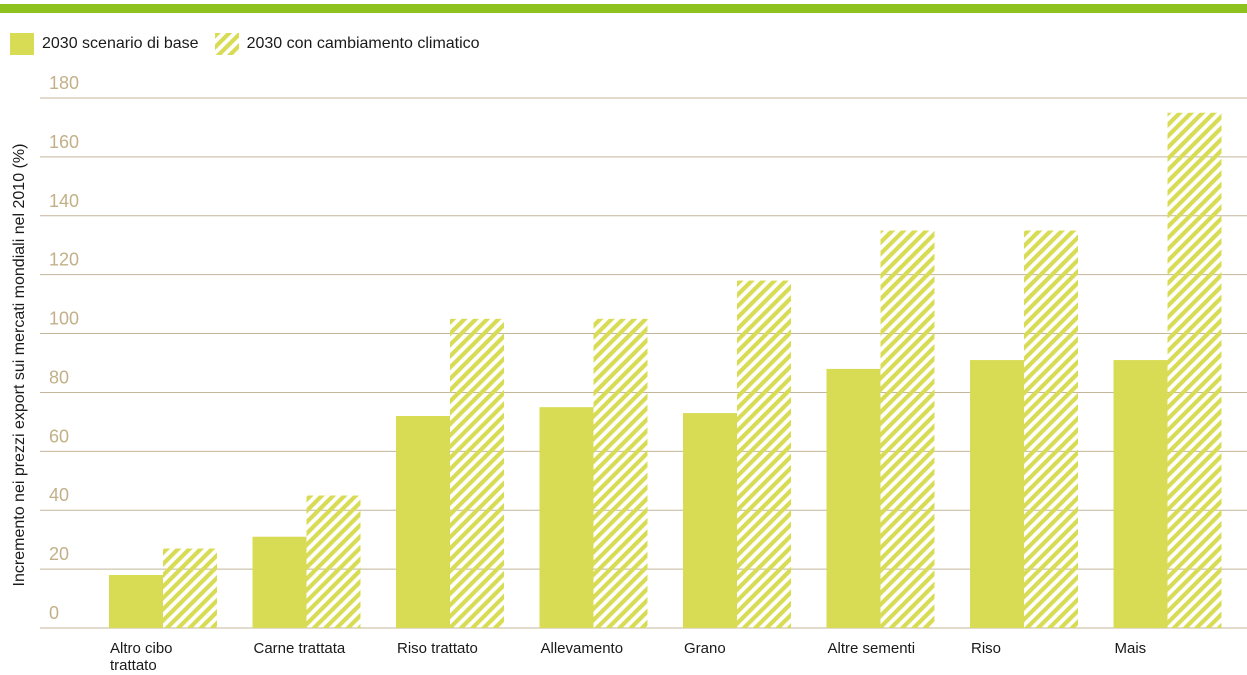  What do you see at coordinates (22, 44) in the screenshot?
I see `legend-swatch-solid` at bounding box center [22, 44].